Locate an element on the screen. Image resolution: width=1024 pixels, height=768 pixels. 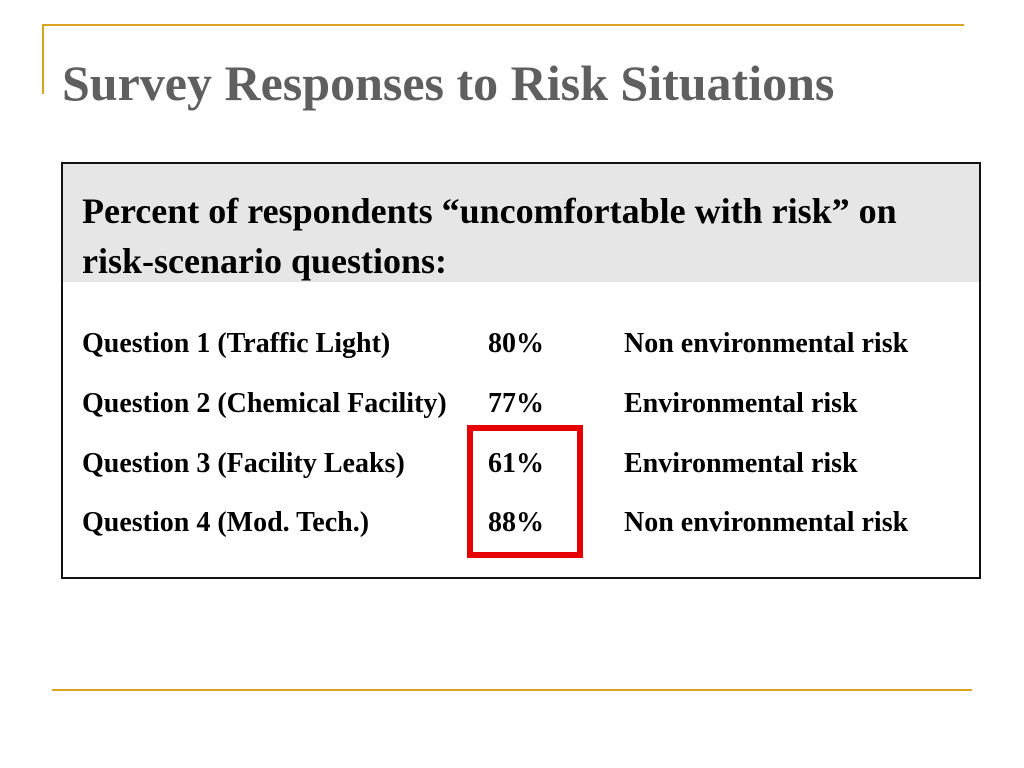
question-label: Question 1 (Traffic Light) is located at coordinates (236, 343).